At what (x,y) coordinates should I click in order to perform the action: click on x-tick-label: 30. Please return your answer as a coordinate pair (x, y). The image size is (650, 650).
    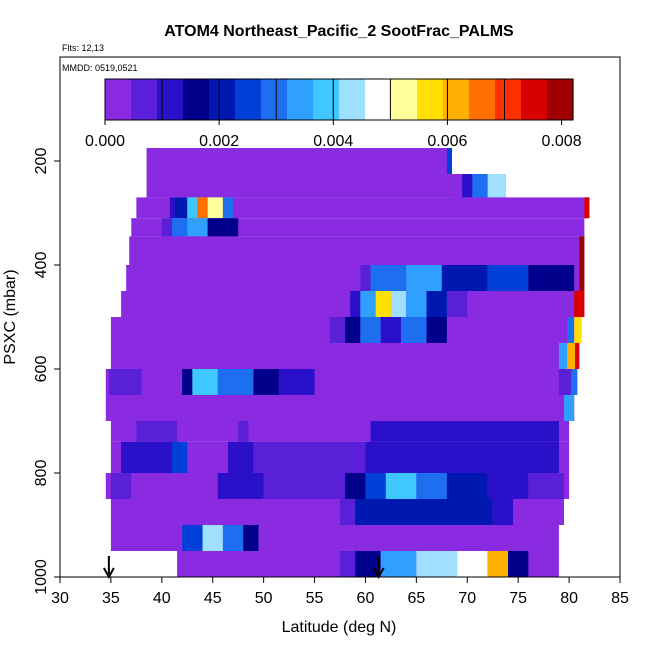
    Looking at the image, I should click on (60, 598).